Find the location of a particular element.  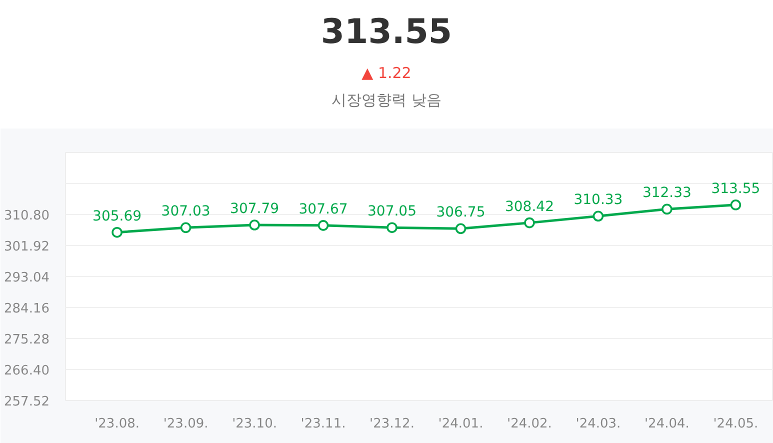

data-label: 313.55 is located at coordinates (735, 188).